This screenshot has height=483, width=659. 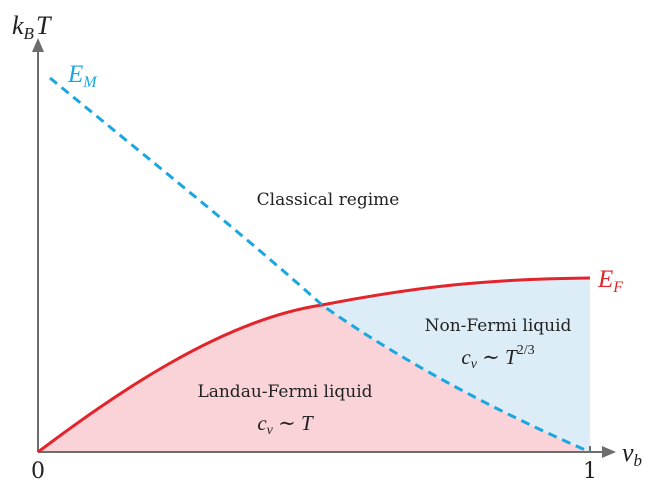 I want to click on non-fermi-scaling-law: cv ∼ T2/3, so click(x=497, y=357).